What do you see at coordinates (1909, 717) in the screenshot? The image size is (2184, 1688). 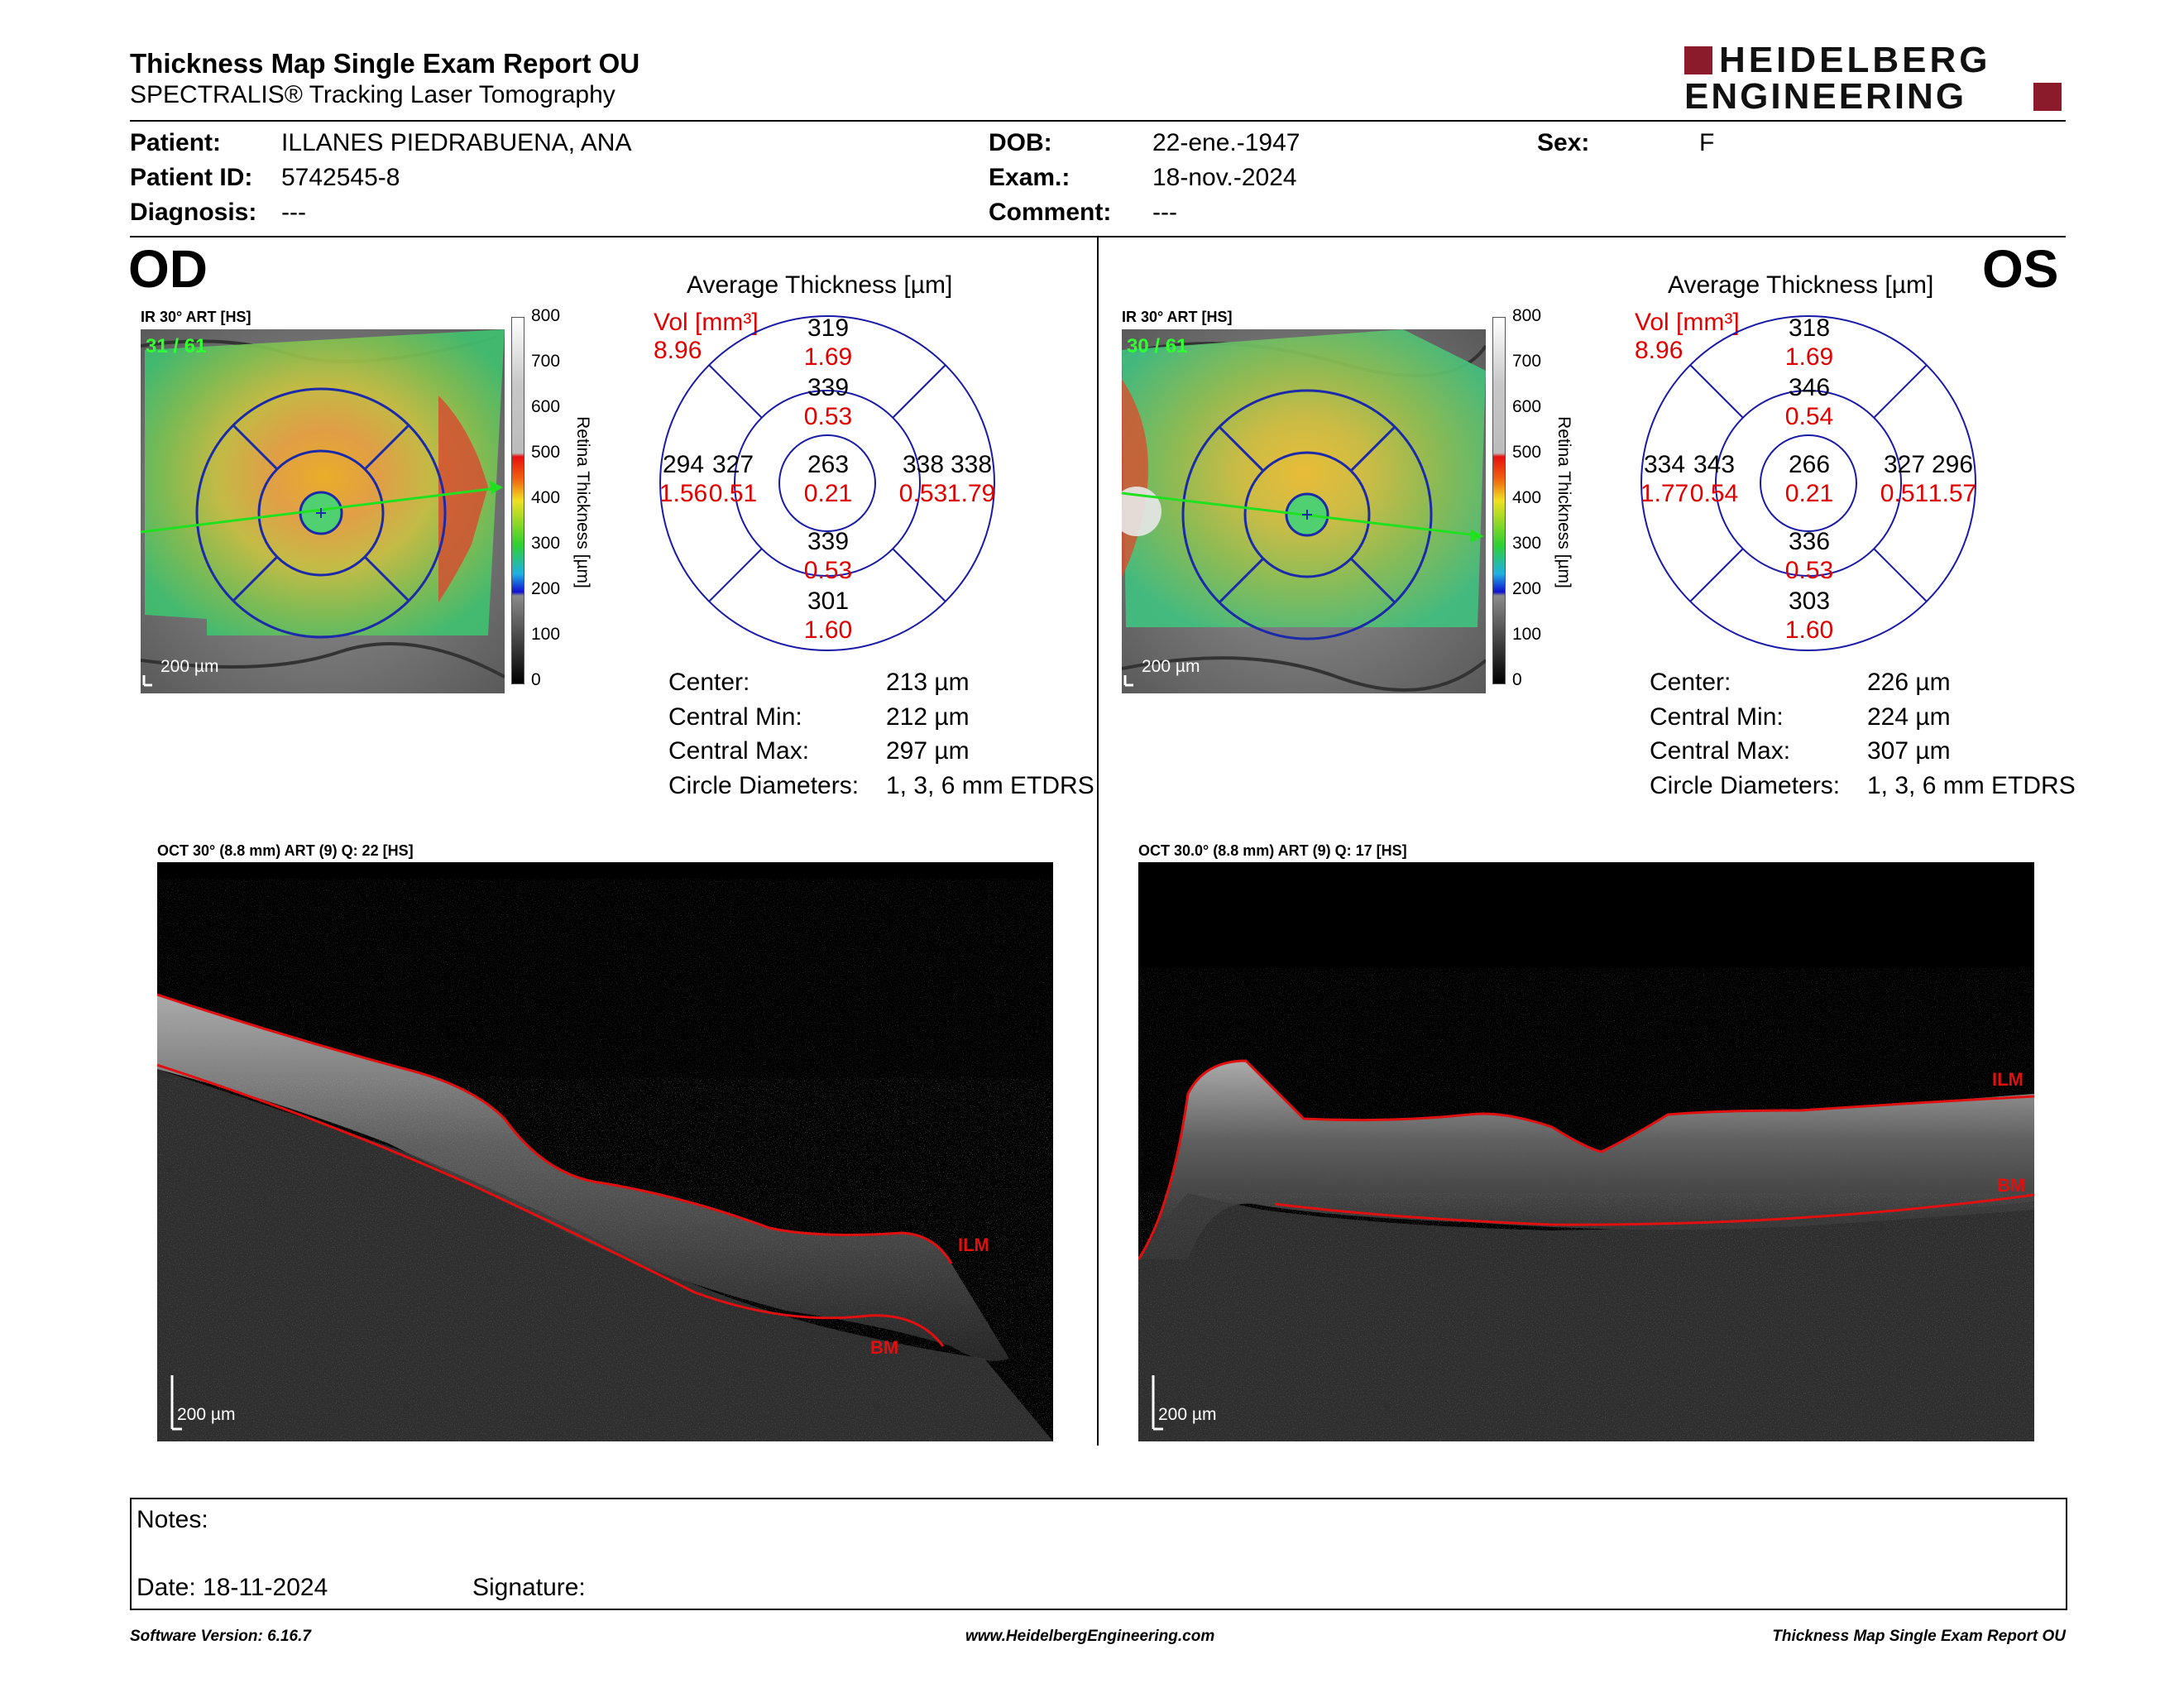 I see `os-stat-value: 224 µm` at bounding box center [1909, 717].